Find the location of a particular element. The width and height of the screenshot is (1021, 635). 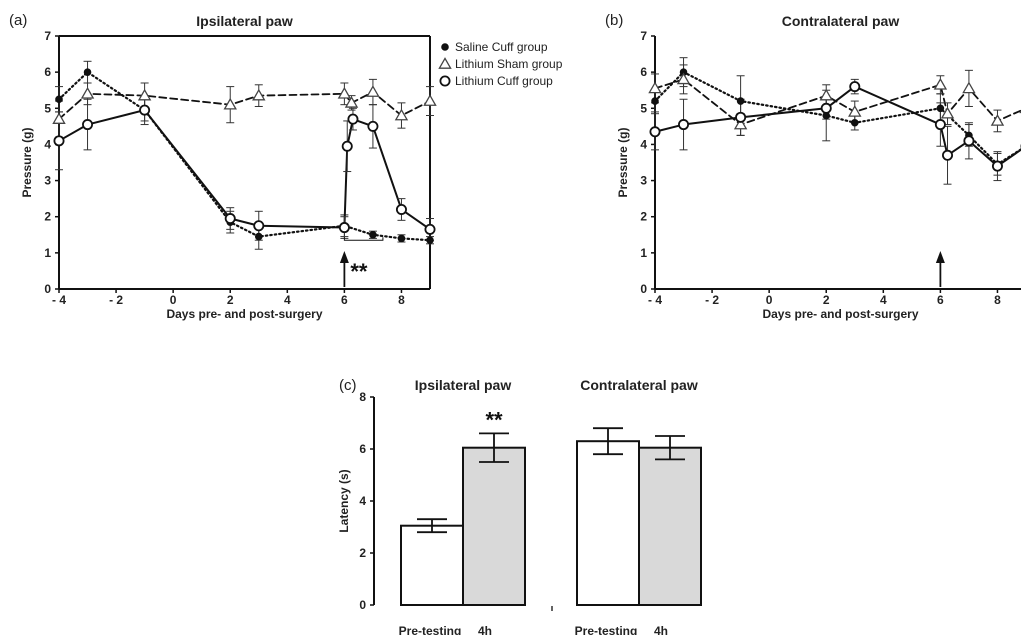

legend-label: Lithium Cuff group is located at coordinates (504, 81).